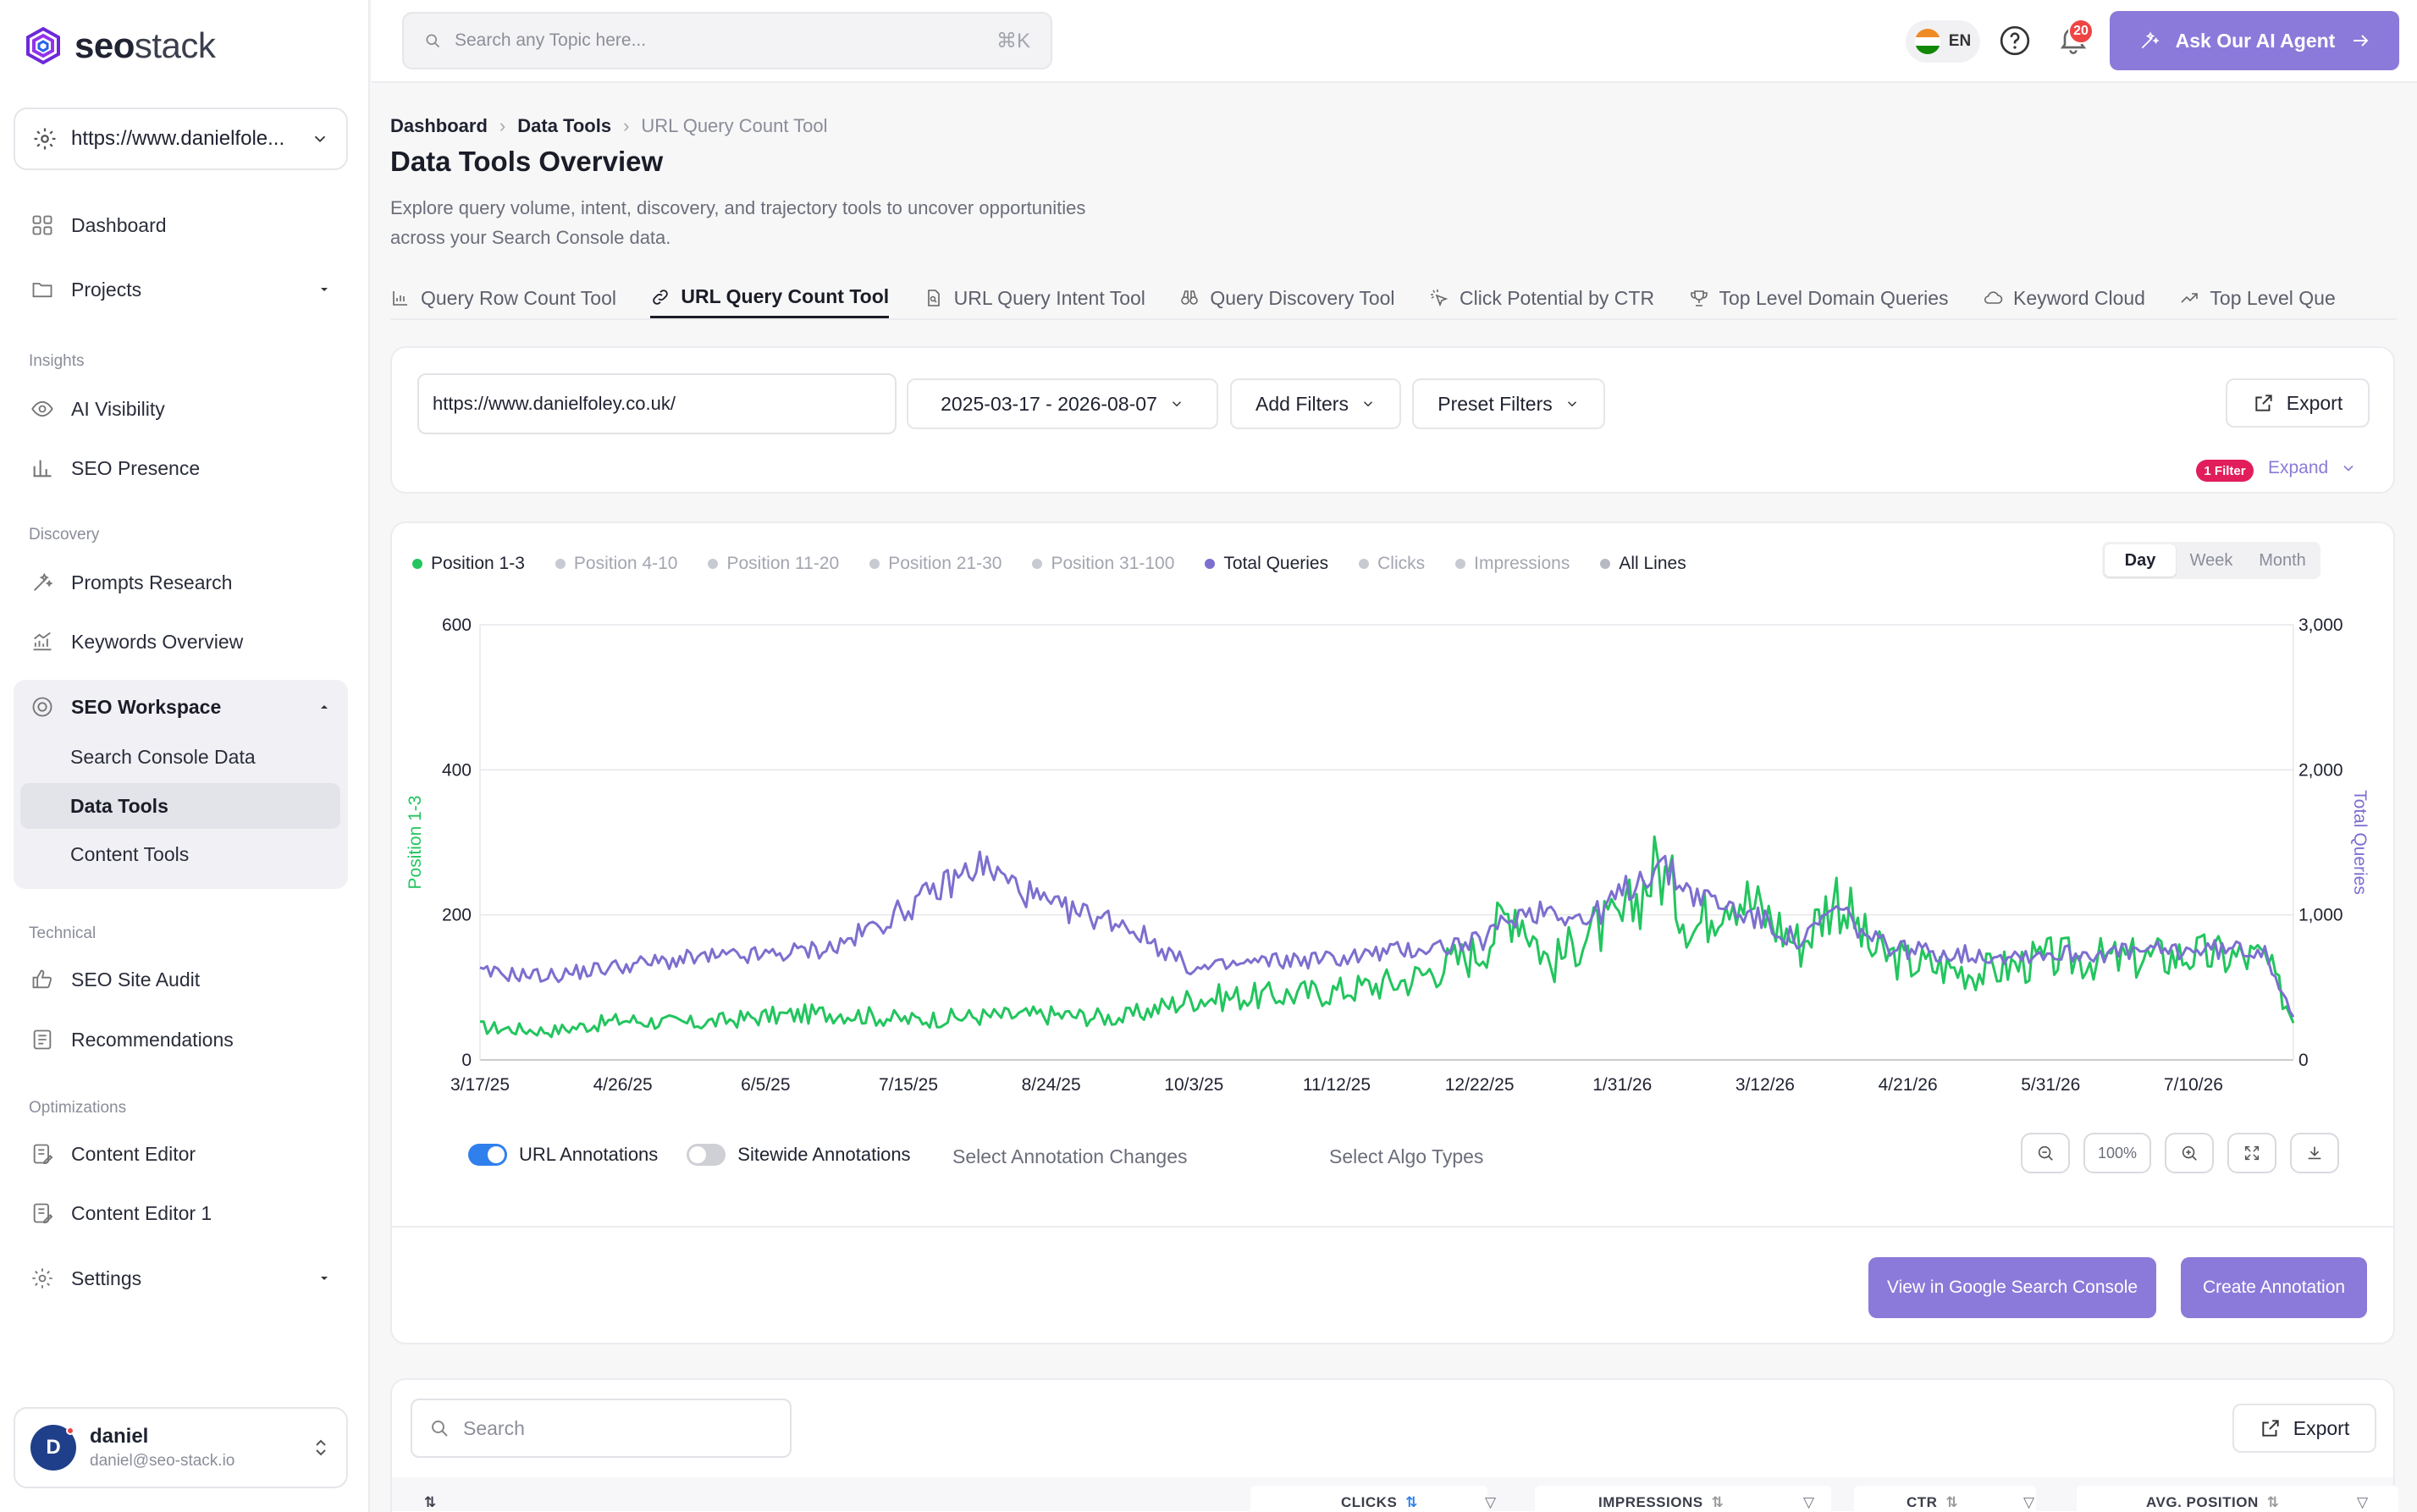 The image size is (2417, 1512). I want to click on legend-dot, so click(874, 564).